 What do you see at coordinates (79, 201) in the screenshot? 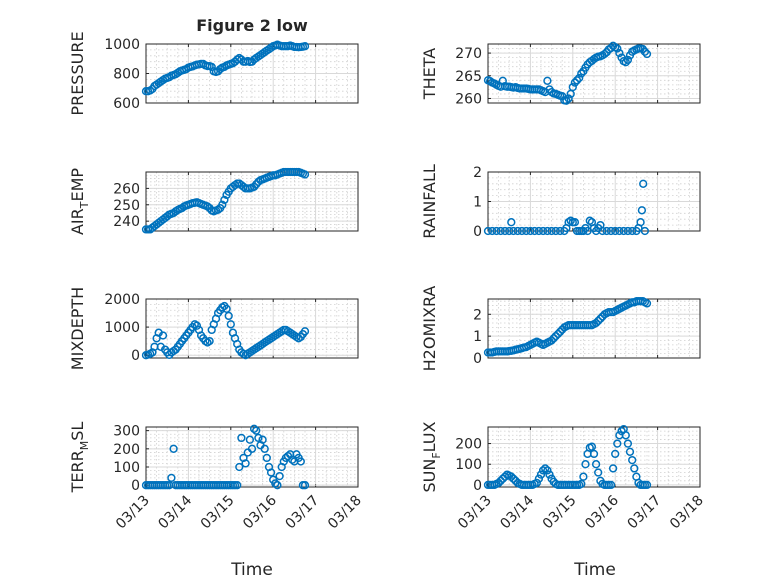
I see `y-axis-label: AIRTEMP` at bounding box center [79, 201].